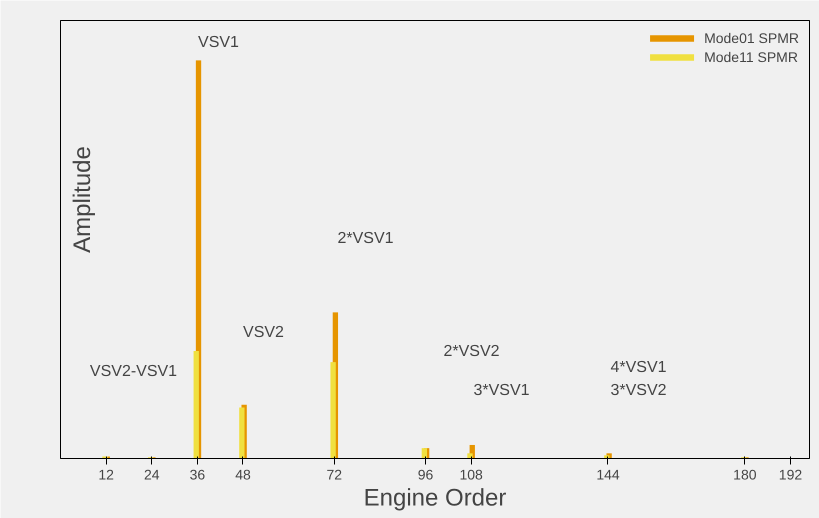  I want to click on x-tick-label: 96, so click(426, 474).